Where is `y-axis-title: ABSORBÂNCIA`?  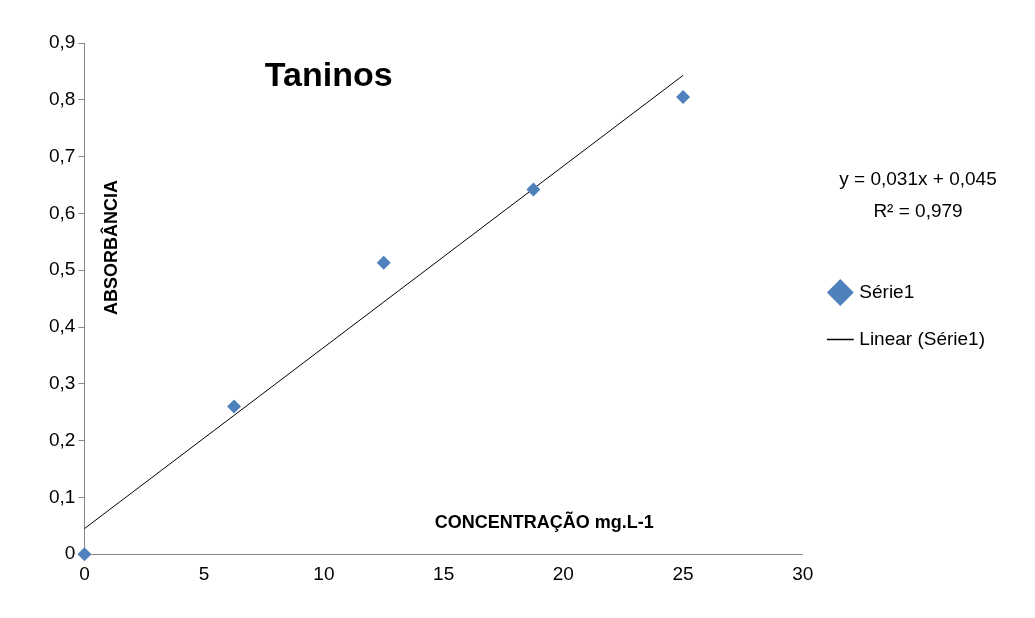
y-axis-title: ABSORBÂNCIA is located at coordinates (111, 247).